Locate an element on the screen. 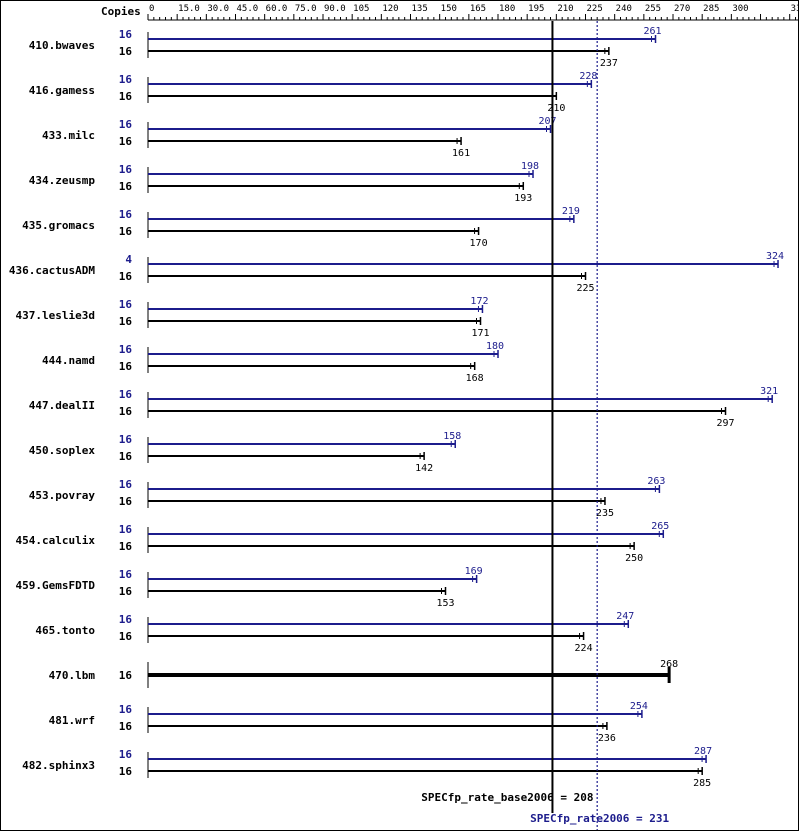 Image resolution: width=799 pixels, height=835 pixels. data-label-peak: 169 is located at coordinates (474, 571).